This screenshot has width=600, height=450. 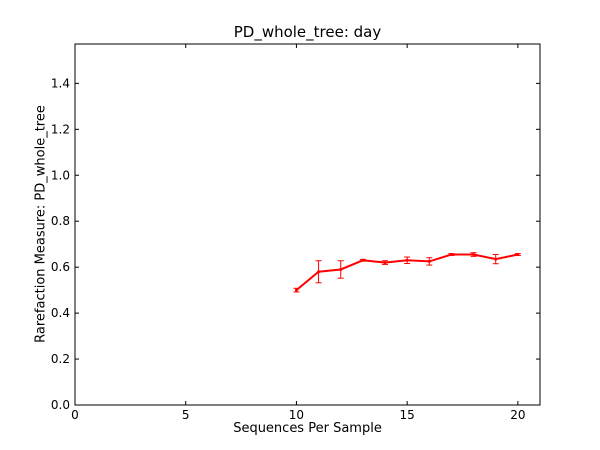 What do you see at coordinates (60, 129) in the screenshot?
I see `y-tick-label: 1.2` at bounding box center [60, 129].